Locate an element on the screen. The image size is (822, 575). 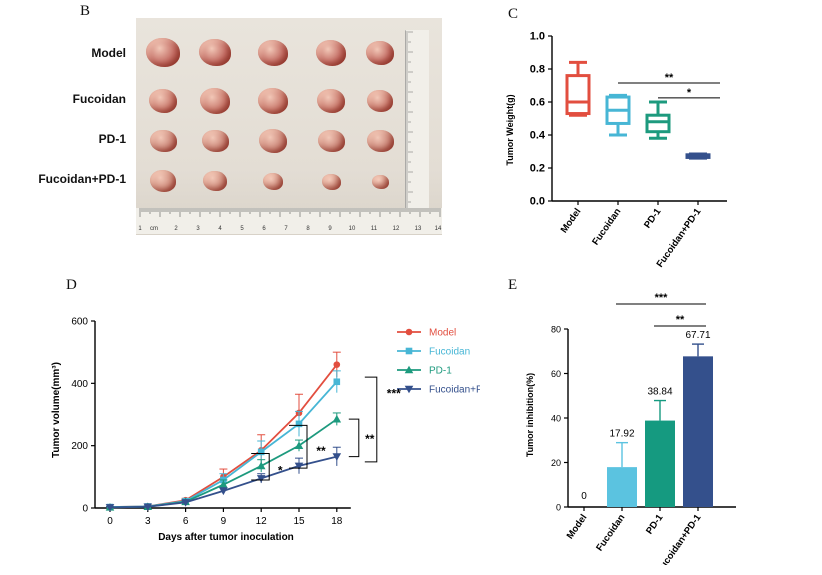
chart-d-ytick: 400 is located at coordinates (79, 384).